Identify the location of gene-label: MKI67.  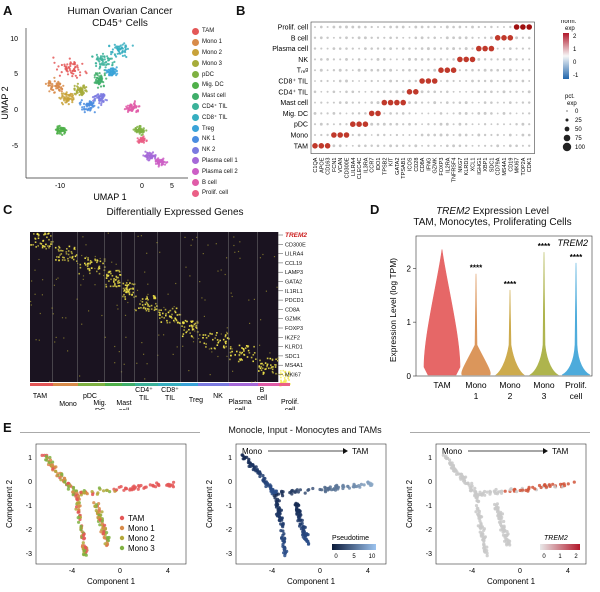
(293, 376).